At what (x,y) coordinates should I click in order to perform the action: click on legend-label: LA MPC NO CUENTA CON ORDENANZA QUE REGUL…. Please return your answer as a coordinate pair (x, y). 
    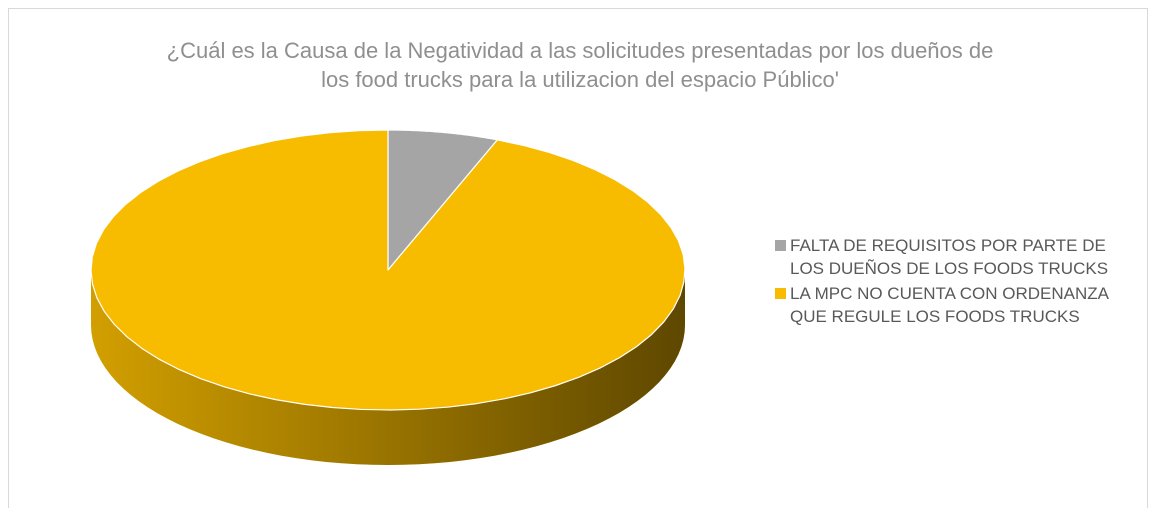
    Looking at the image, I should click on (949, 305).